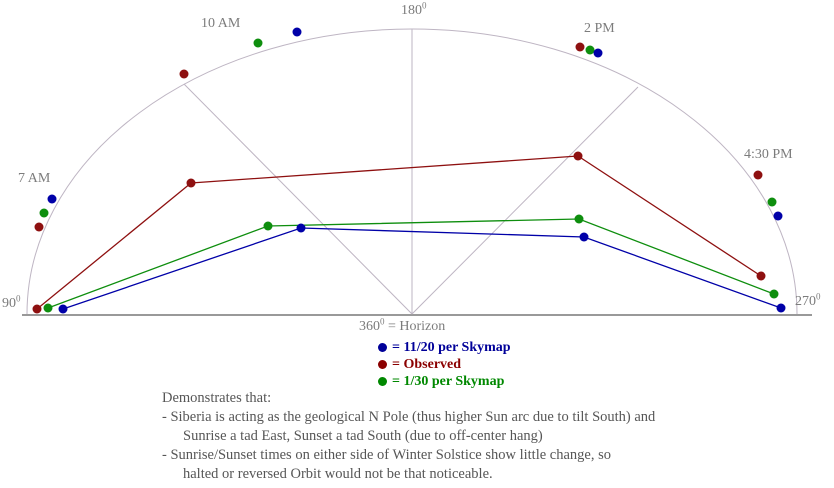 The width and height of the screenshot is (834, 488). What do you see at coordinates (599, 28) in the screenshot?
I see `time-label-2pm: 2 PM` at bounding box center [599, 28].